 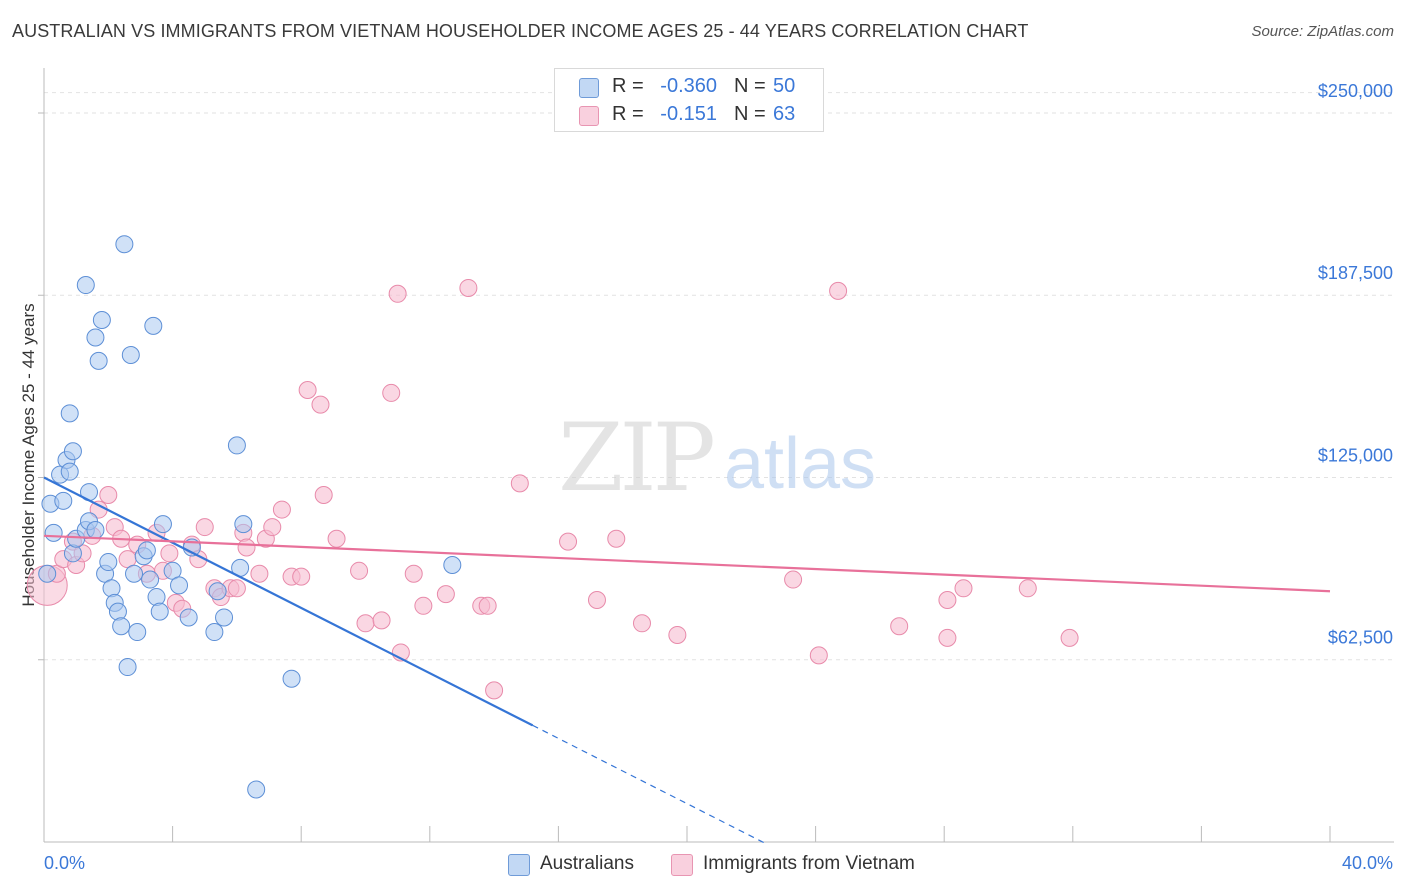 I want to click on trend-line-australians-extension, so click(x=650, y=784).